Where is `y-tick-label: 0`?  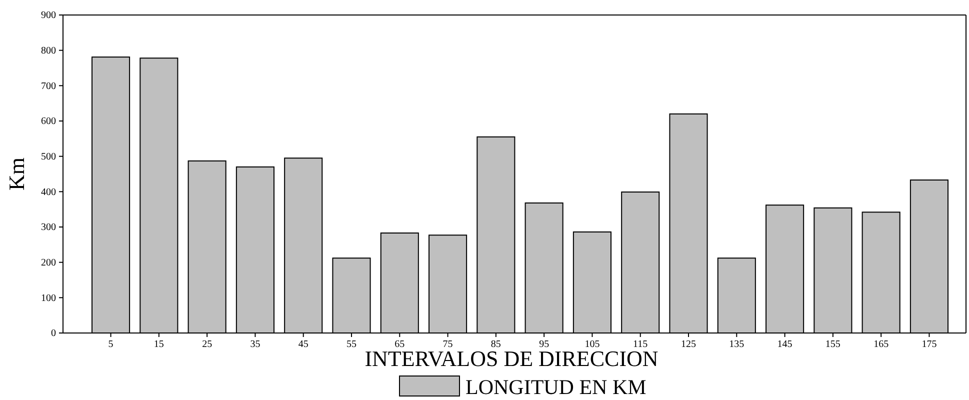 y-tick-label: 0 is located at coordinates (53, 334).